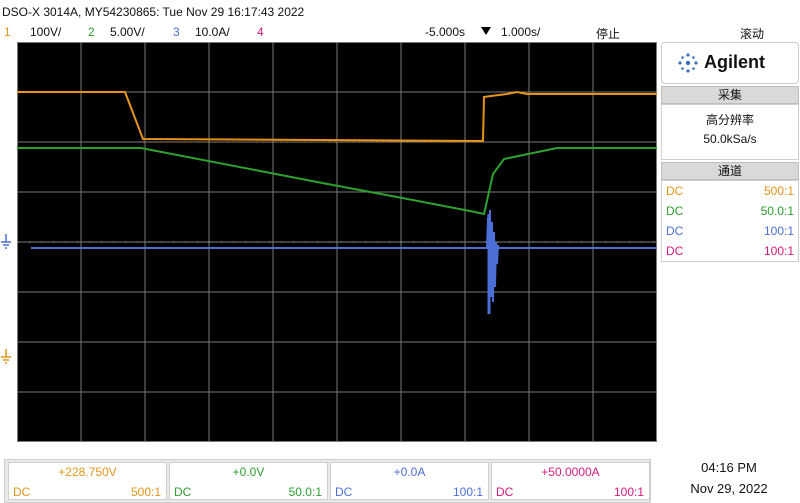  What do you see at coordinates (730, 139) in the screenshot?
I see `sample-rate: 50.0kSa/s` at bounding box center [730, 139].